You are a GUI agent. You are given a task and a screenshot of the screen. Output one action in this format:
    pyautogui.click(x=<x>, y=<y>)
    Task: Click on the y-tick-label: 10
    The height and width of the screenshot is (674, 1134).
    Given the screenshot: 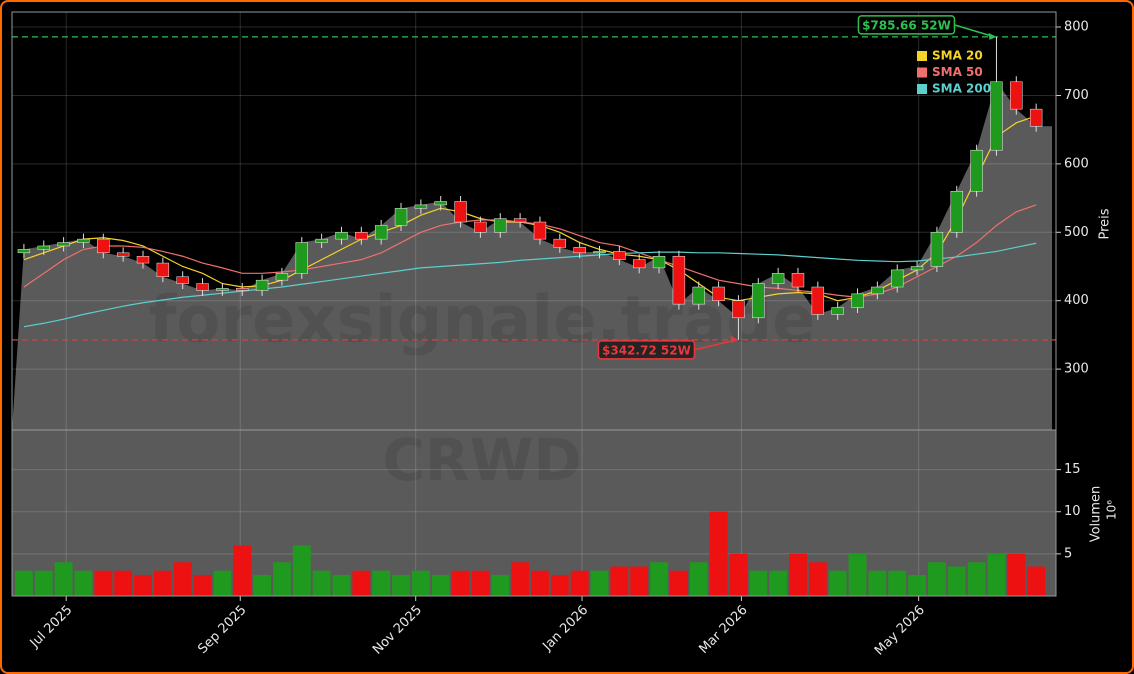 What is the action you would take?
    pyautogui.click(x=1072, y=511)
    